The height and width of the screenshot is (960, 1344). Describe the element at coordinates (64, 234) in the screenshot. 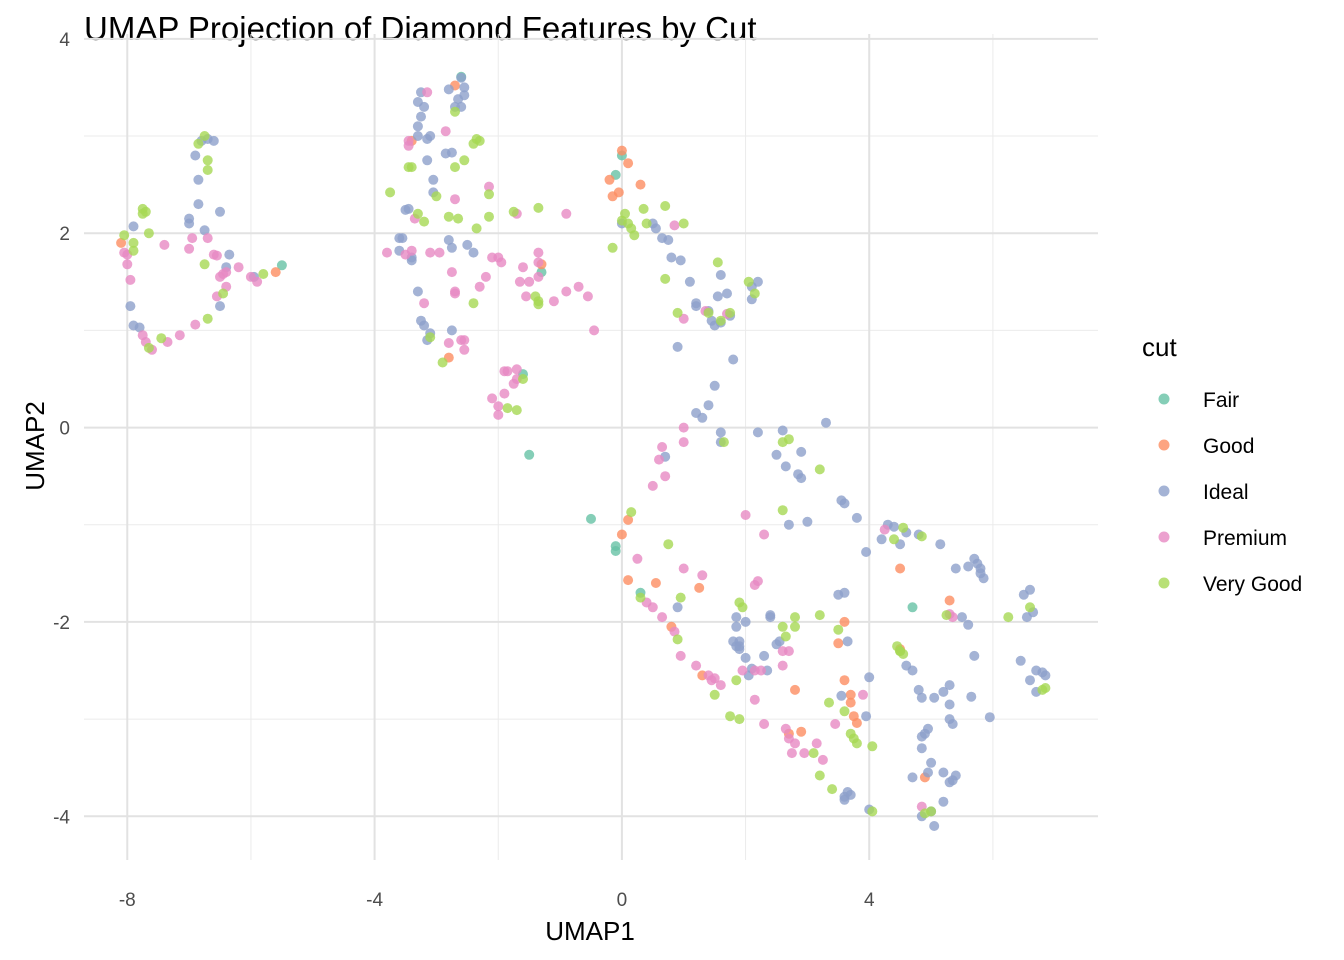

I see `y-tick-label: 2` at that location.